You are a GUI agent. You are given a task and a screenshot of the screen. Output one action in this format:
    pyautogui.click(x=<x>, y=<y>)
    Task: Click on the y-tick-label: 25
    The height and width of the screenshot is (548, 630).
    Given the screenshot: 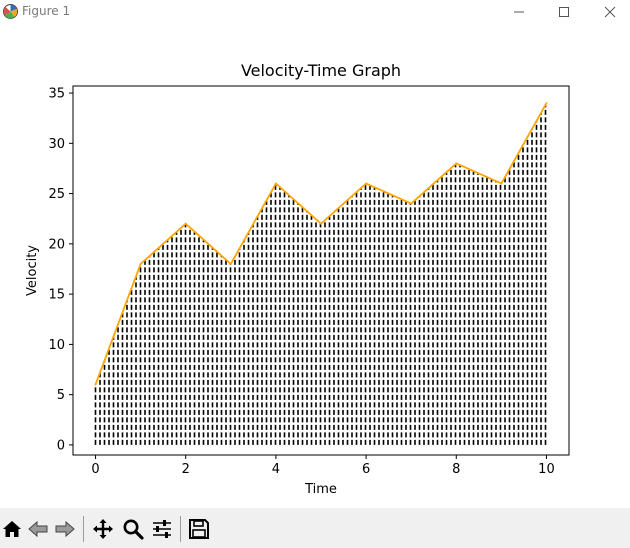 What is the action you would take?
    pyautogui.click(x=56, y=194)
    